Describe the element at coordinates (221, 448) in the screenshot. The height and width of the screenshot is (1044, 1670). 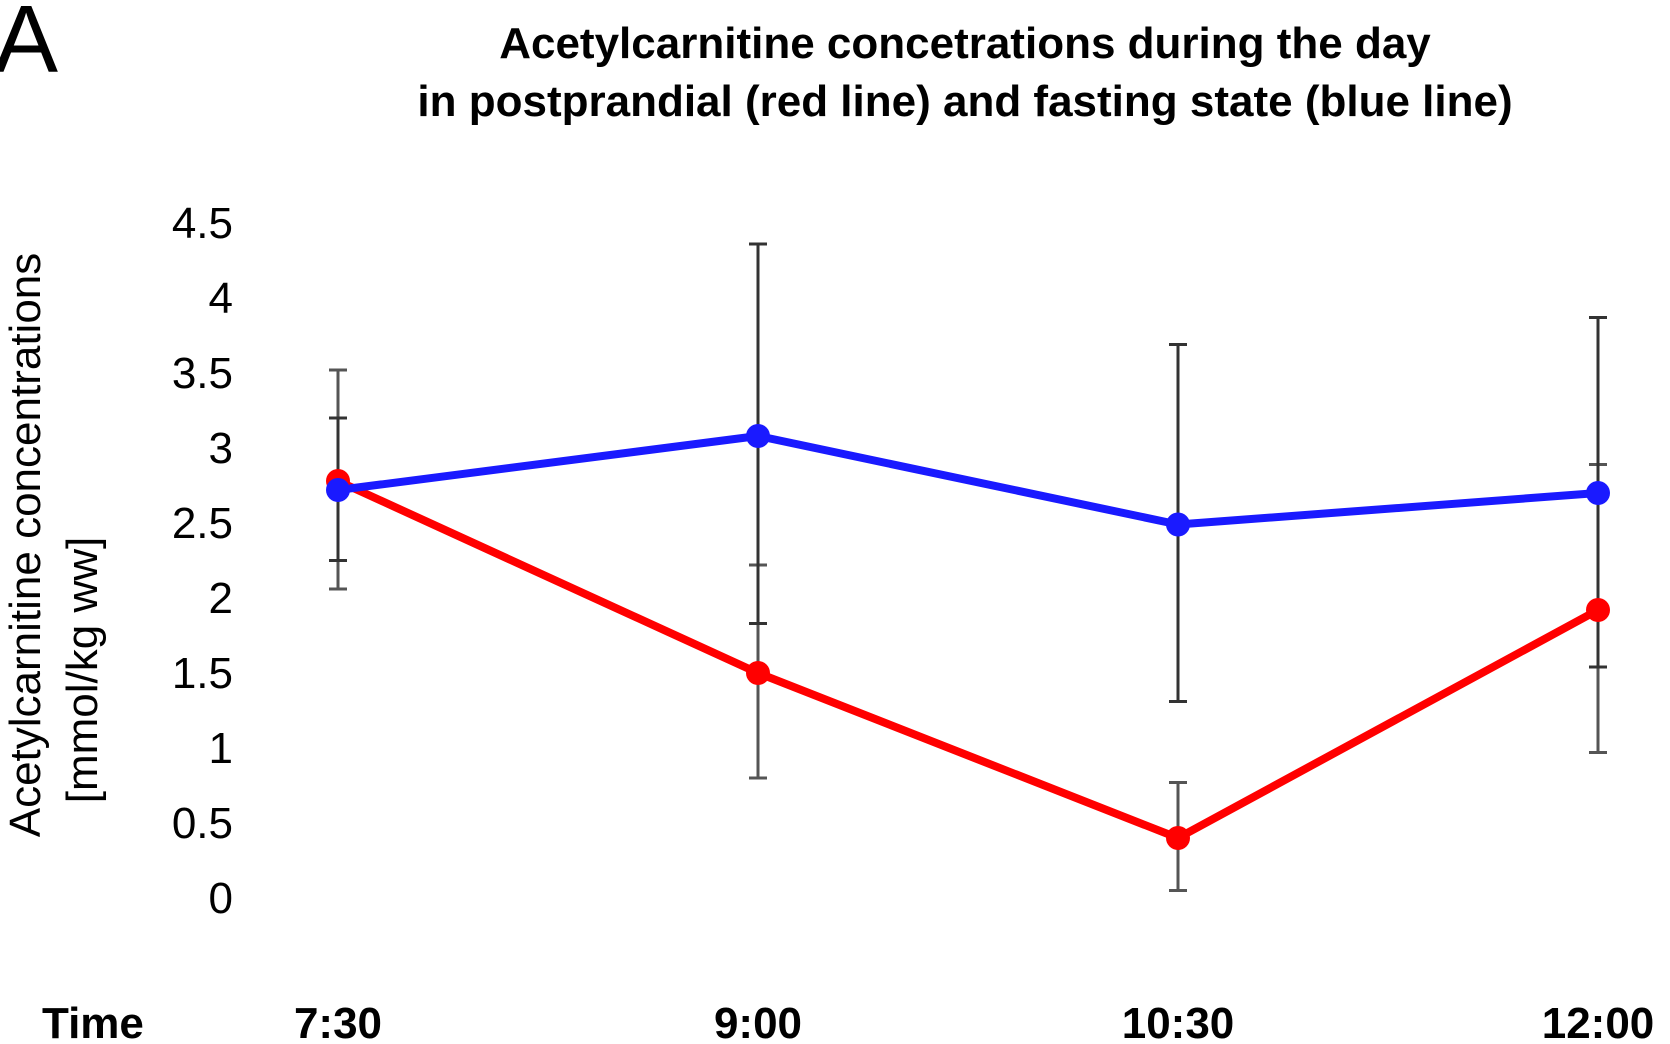
I see `y-tick-label: 3` at that location.